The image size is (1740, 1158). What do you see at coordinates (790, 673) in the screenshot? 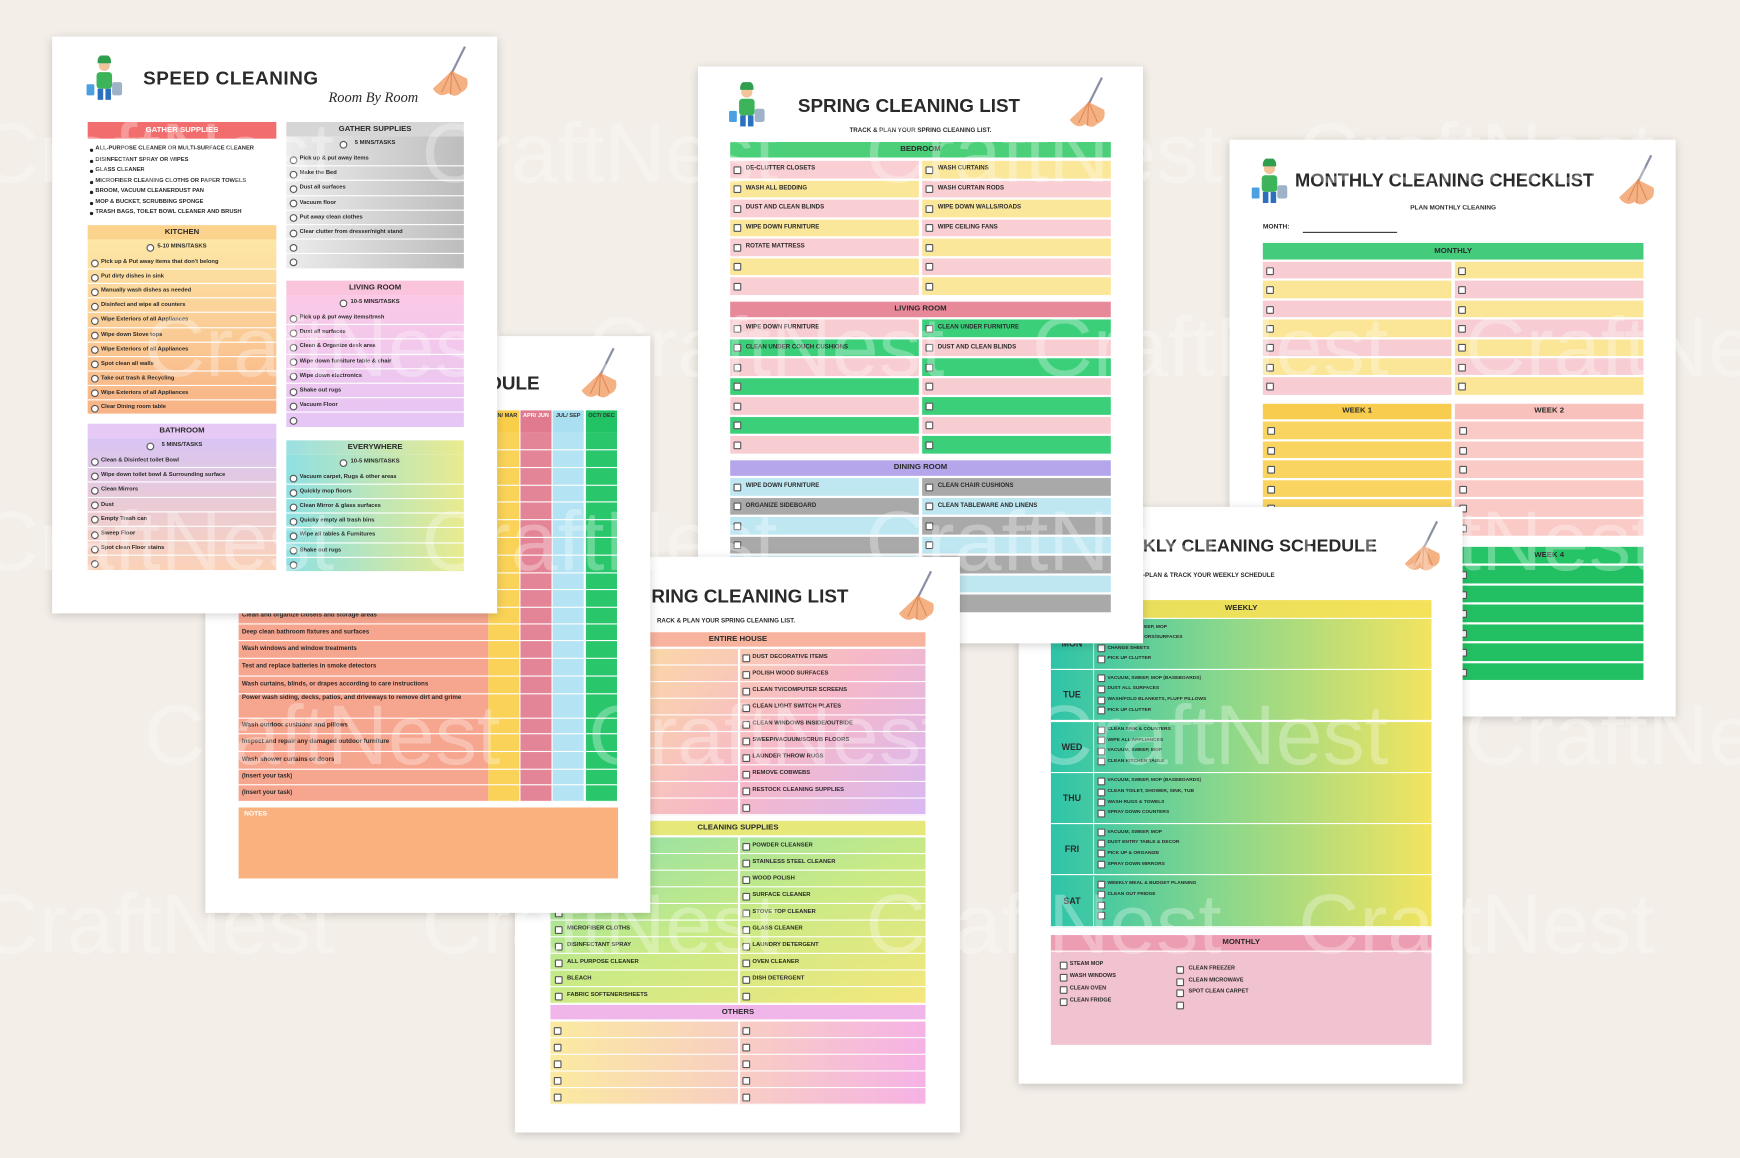
I see `task: POLISH WOOD SURFACES` at bounding box center [790, 673].